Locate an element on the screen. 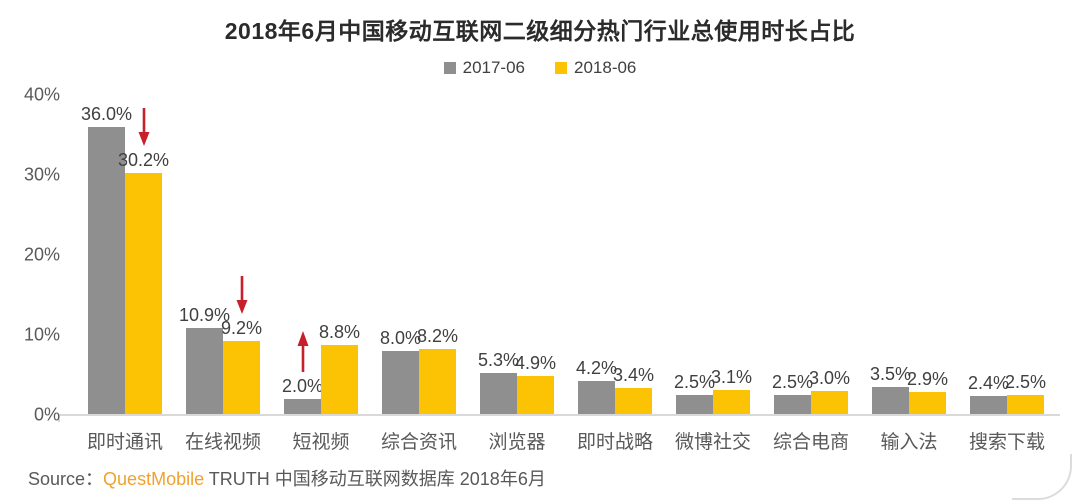 This screenshot has width=1080, height=503. bar-2017-06-在线视频: 10.9% is located at coordinates (204, 360).